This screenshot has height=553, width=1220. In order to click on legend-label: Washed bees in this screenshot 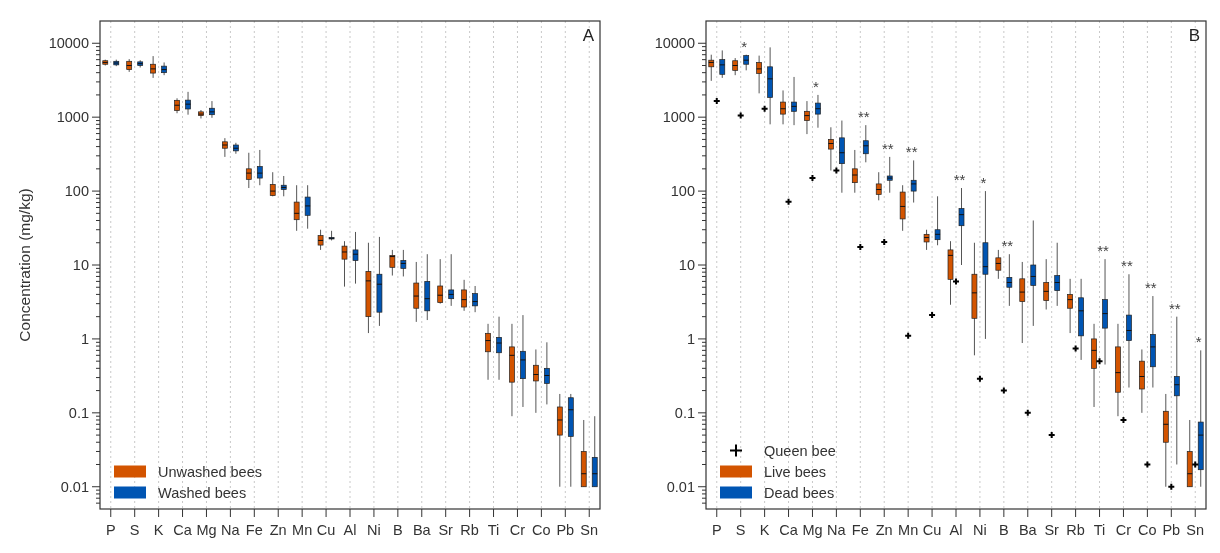, I will do `click(202, 492)`.